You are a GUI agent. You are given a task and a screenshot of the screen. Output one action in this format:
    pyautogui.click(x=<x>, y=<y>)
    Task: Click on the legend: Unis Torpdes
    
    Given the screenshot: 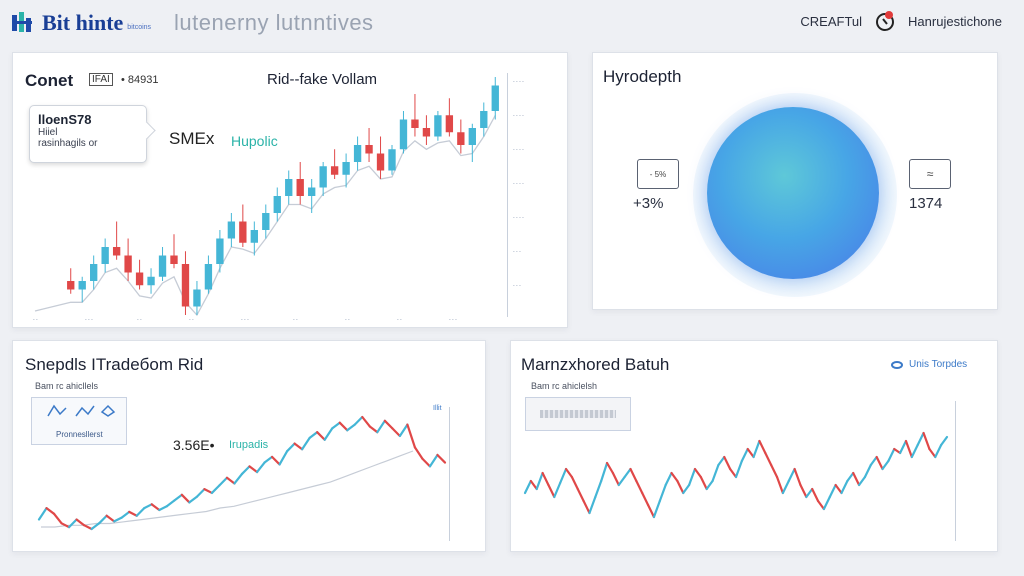 What is the action you would take?
    pyautogui.click(x=929, y=364)
    